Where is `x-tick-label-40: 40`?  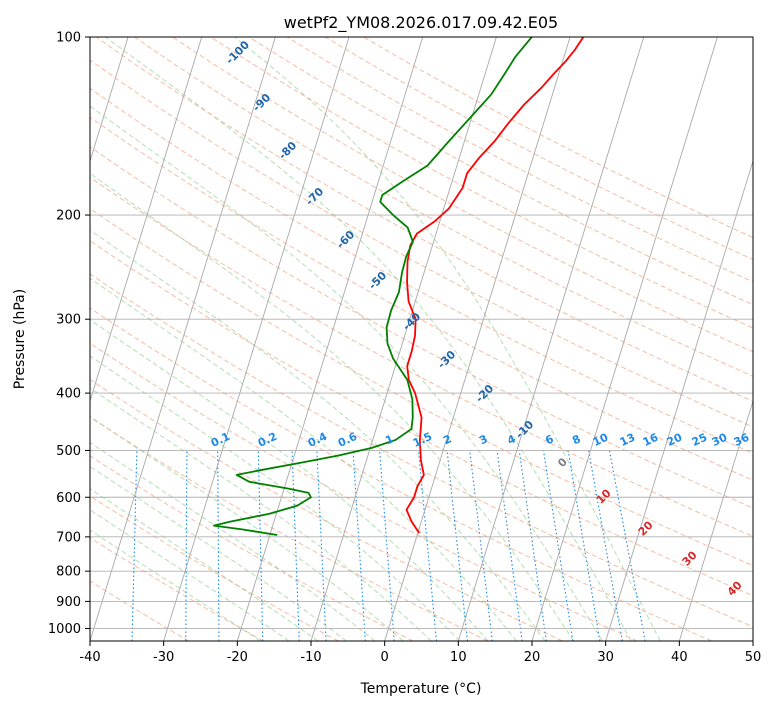 x-tick-label-40: 40 is located at coordinates (679, 657).